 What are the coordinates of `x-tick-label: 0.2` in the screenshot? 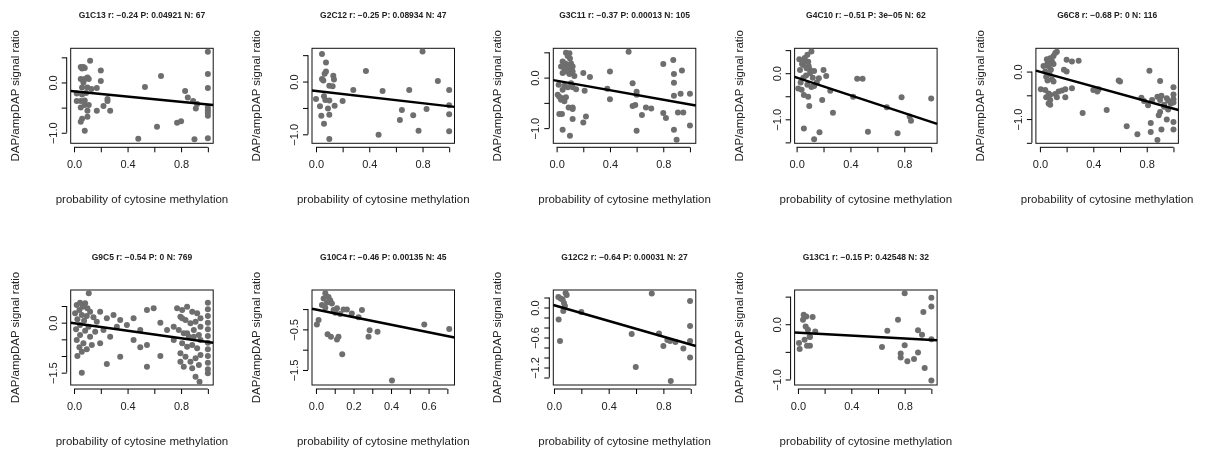 It's located at (354, 406).